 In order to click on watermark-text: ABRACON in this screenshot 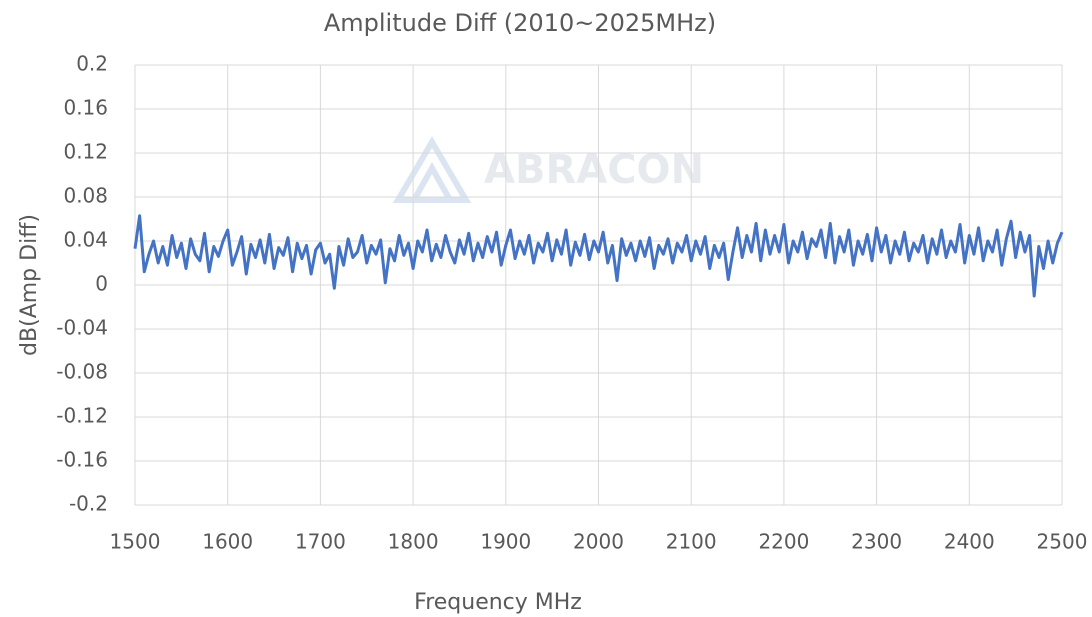, I will do `click(594, 170)`.